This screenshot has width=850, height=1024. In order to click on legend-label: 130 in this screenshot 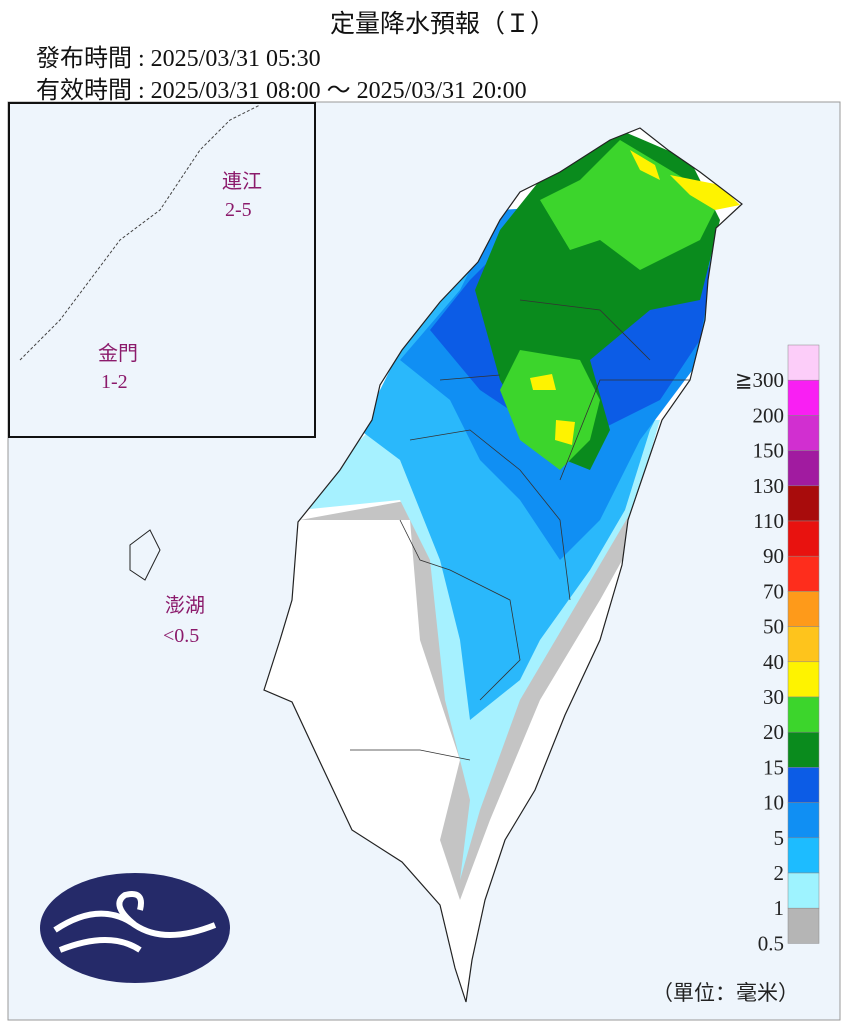, I will do `click(769, 486)`.